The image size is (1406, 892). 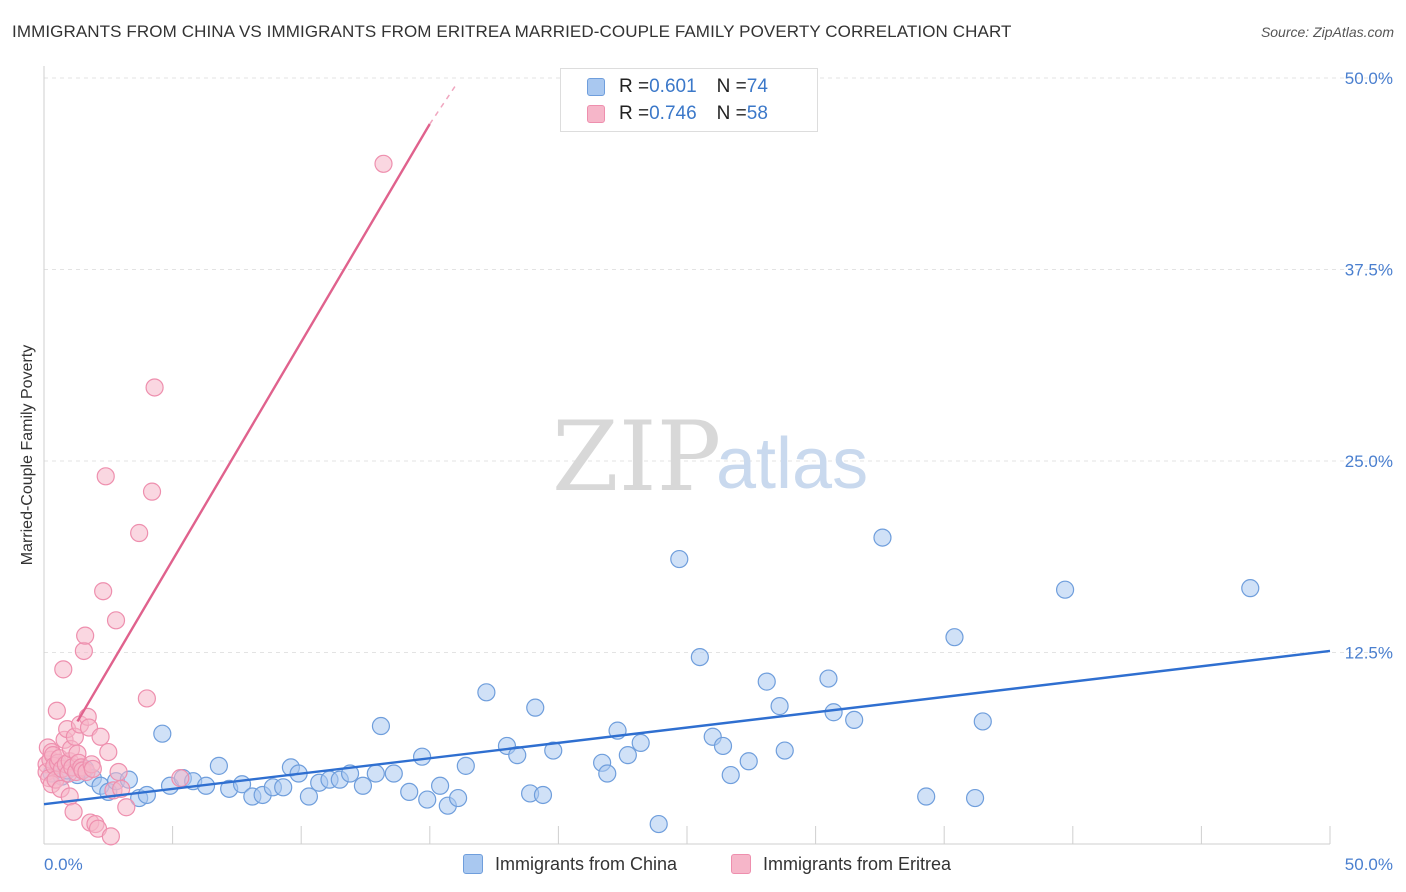 What do you see at coordinates (757, 86) in the screenshot?
I see `legend-n-value-china: 74` at bounding box center [757, 86].